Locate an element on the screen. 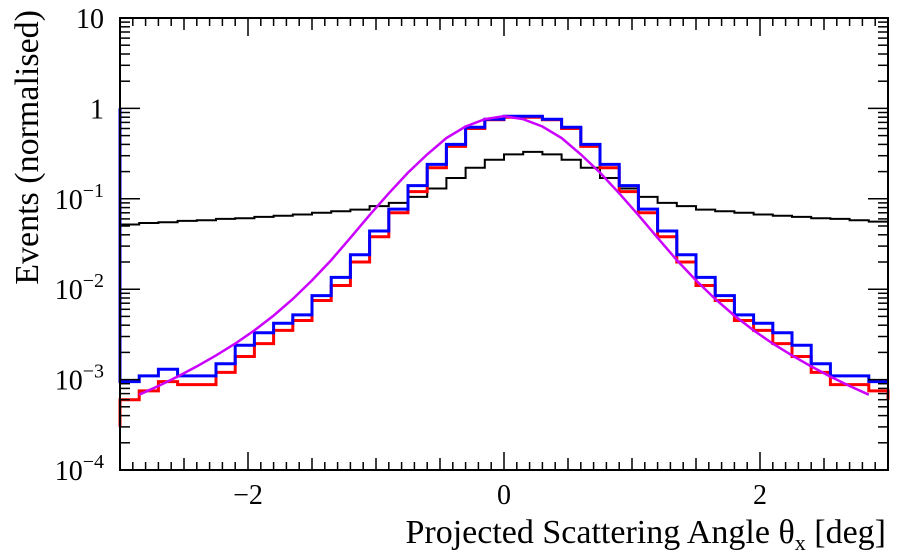 The image size is (899, 556). y-tick-label-exponent: −3 is located at coordinates (93, 372).